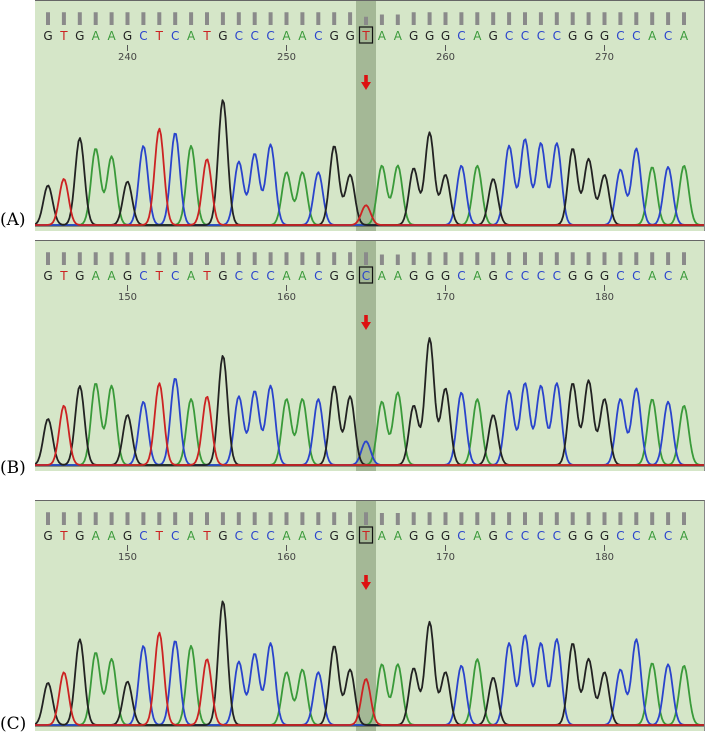 The image size is (709, 736). What do you see at coordinates (286, 297) in the screenshot?
I see `position-tick-label: 160` at bounding box center [286, 297].